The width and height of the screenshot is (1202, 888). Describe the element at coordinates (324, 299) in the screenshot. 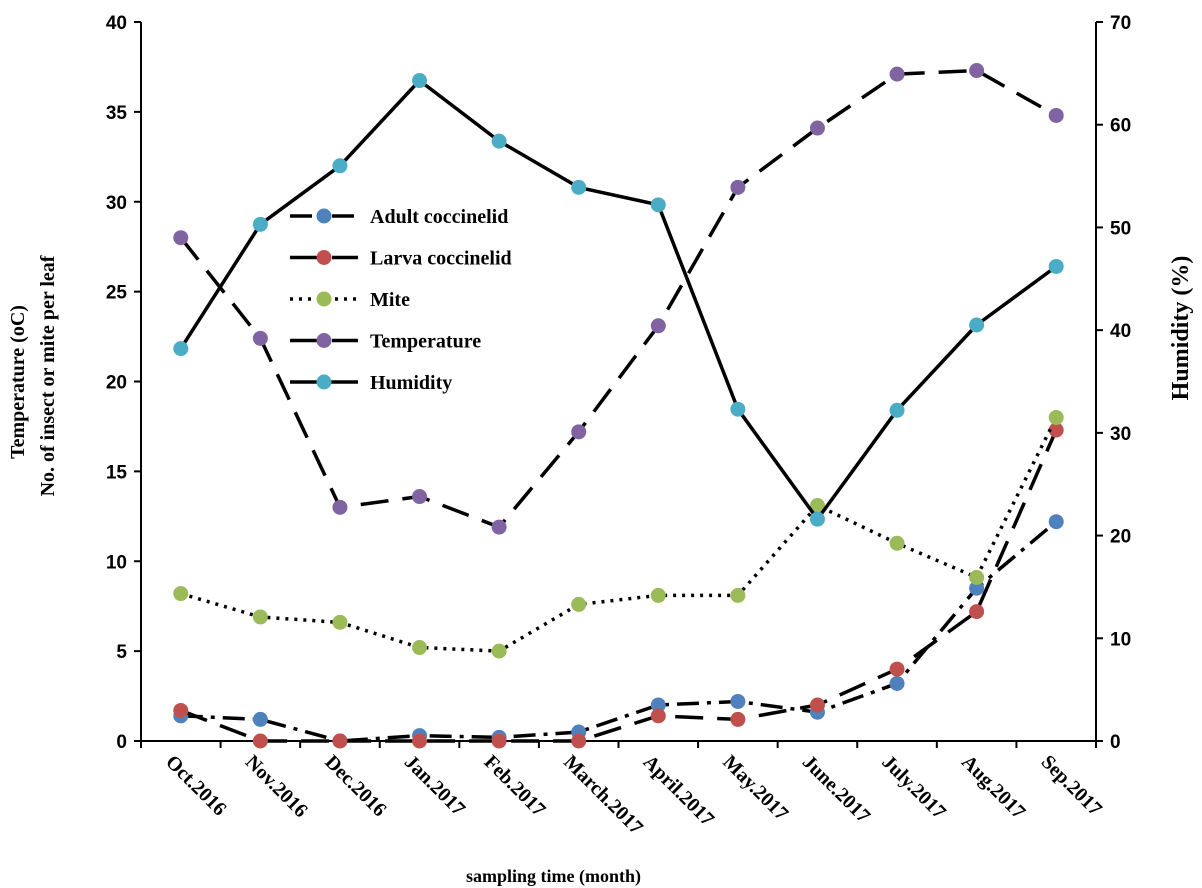

I see `legend-marker-mite` at that location.